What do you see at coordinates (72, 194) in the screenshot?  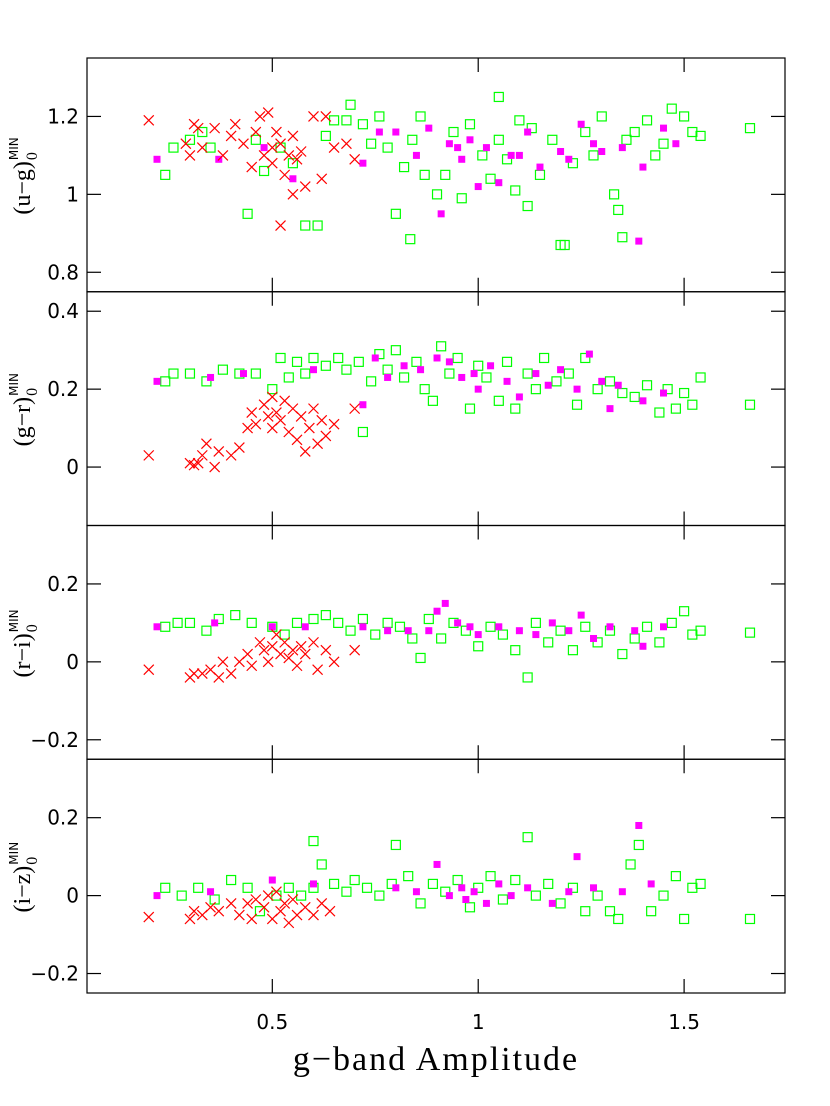 I see `y-tick-label: 1` at bounding box center [72, 194].